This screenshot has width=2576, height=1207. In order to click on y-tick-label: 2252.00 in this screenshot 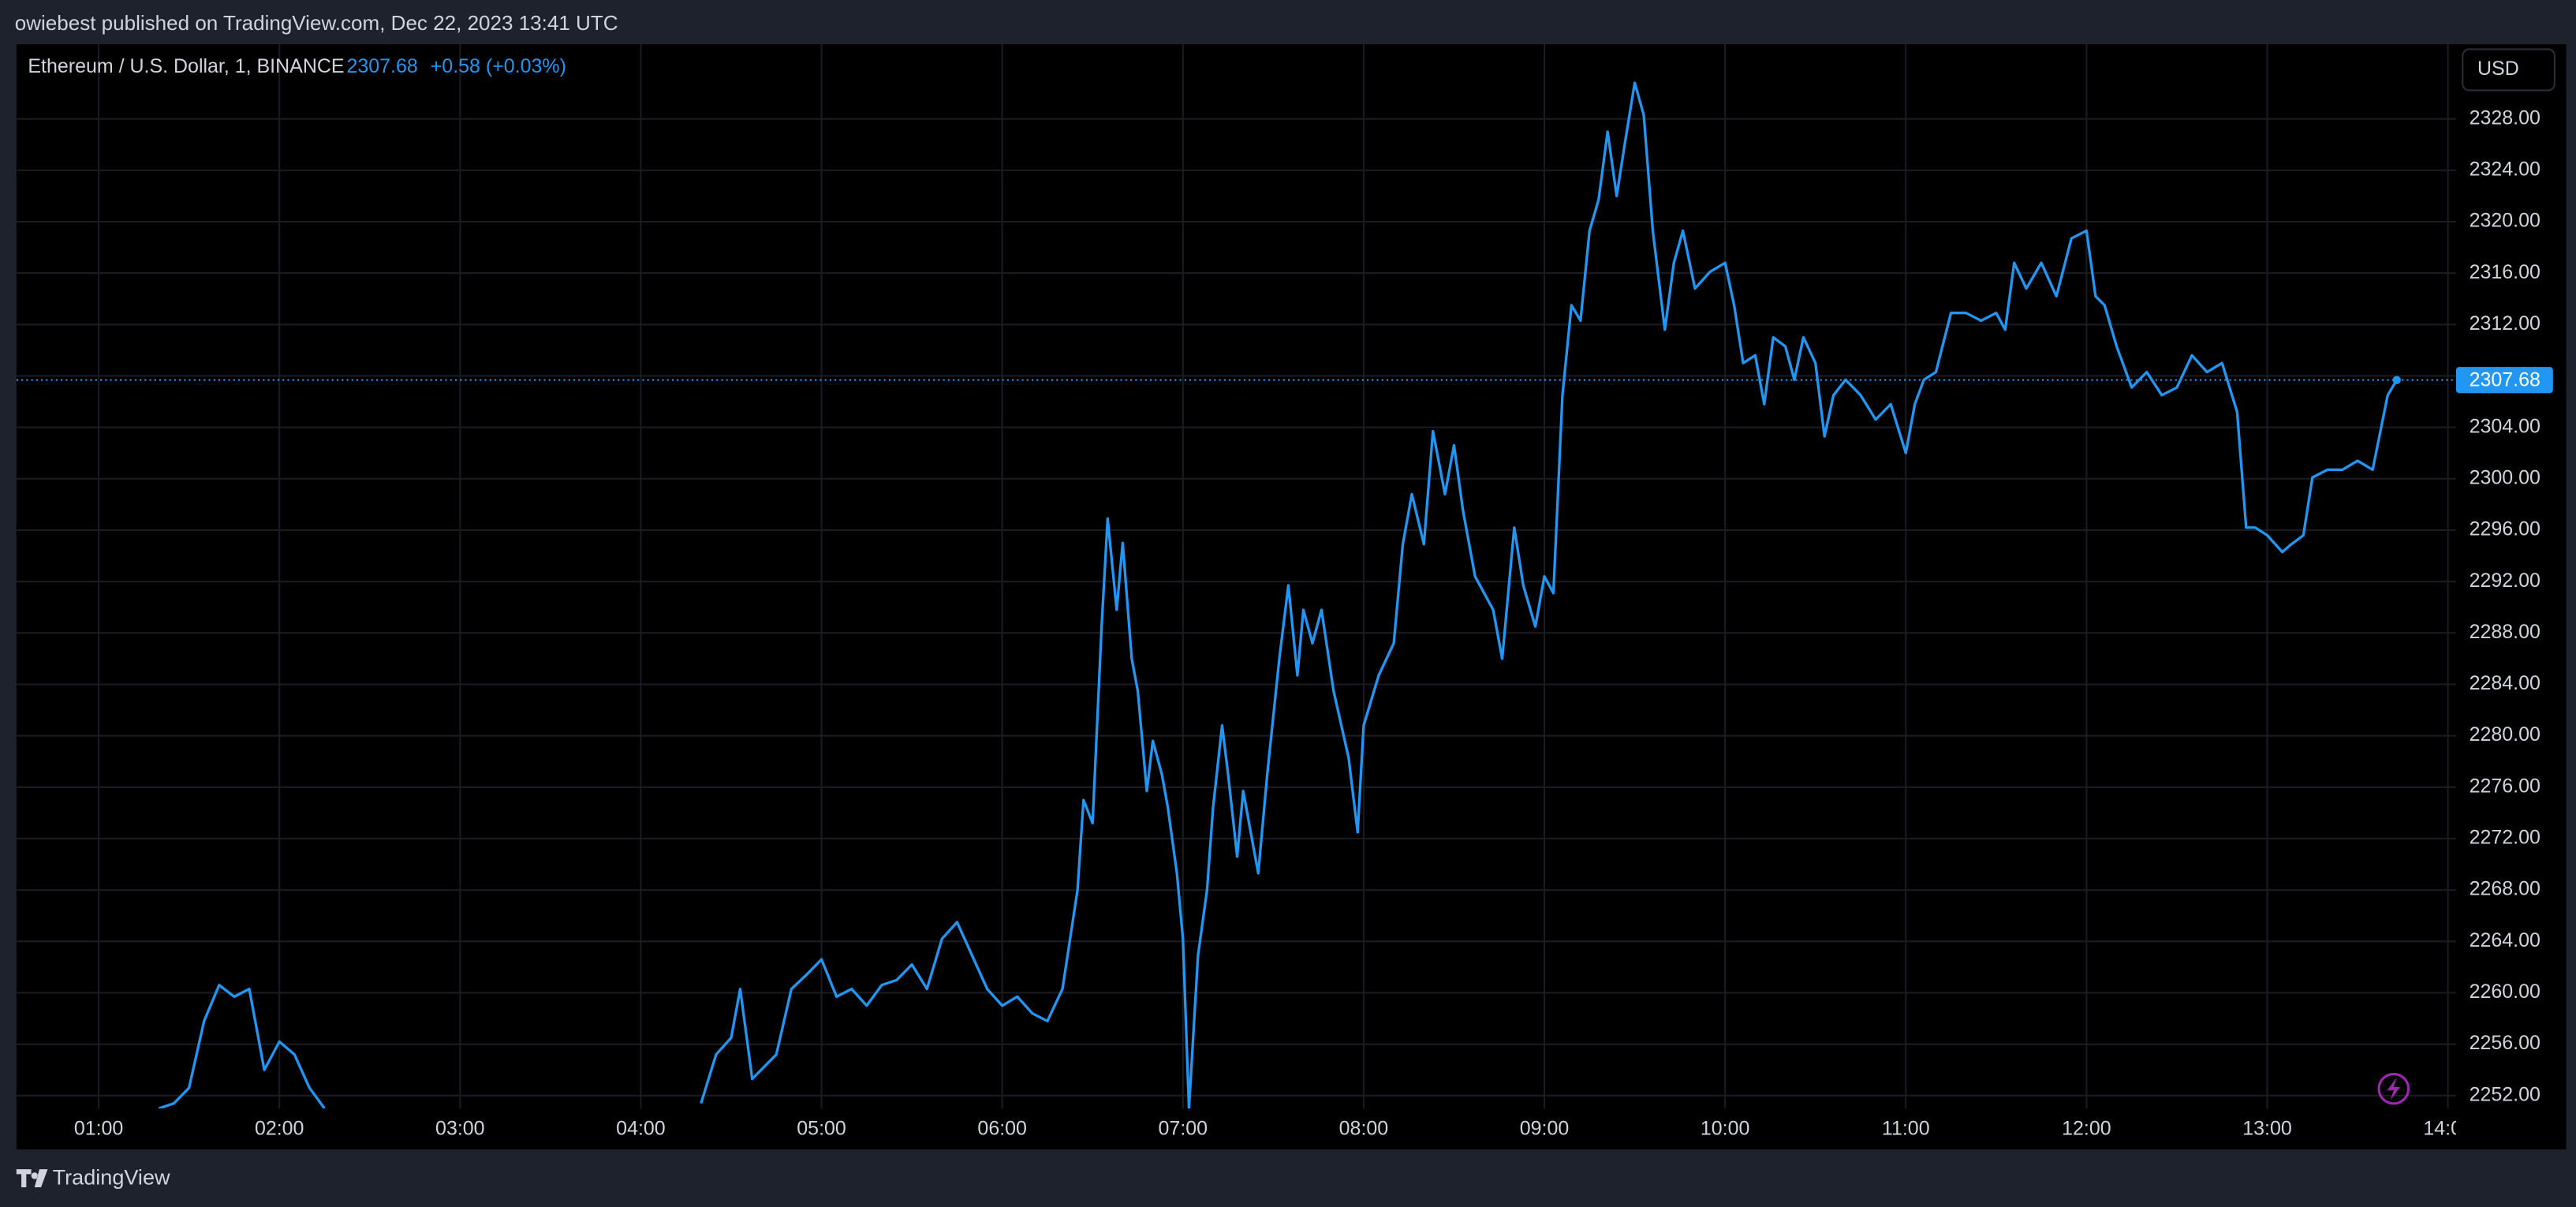, I will do `click(2505, 1094)`.